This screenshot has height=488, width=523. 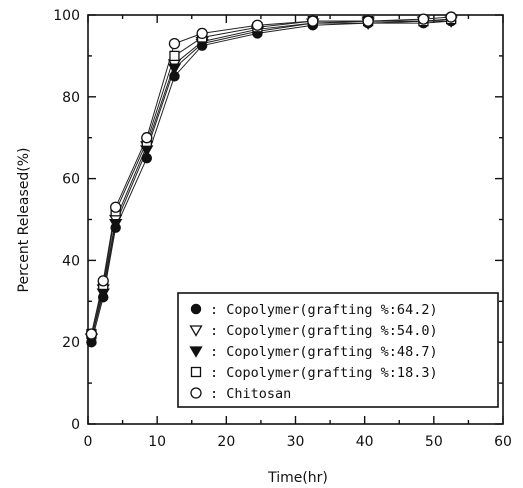 I want to click on x-axis-label: Time(hr), so click(x=297, y=478).